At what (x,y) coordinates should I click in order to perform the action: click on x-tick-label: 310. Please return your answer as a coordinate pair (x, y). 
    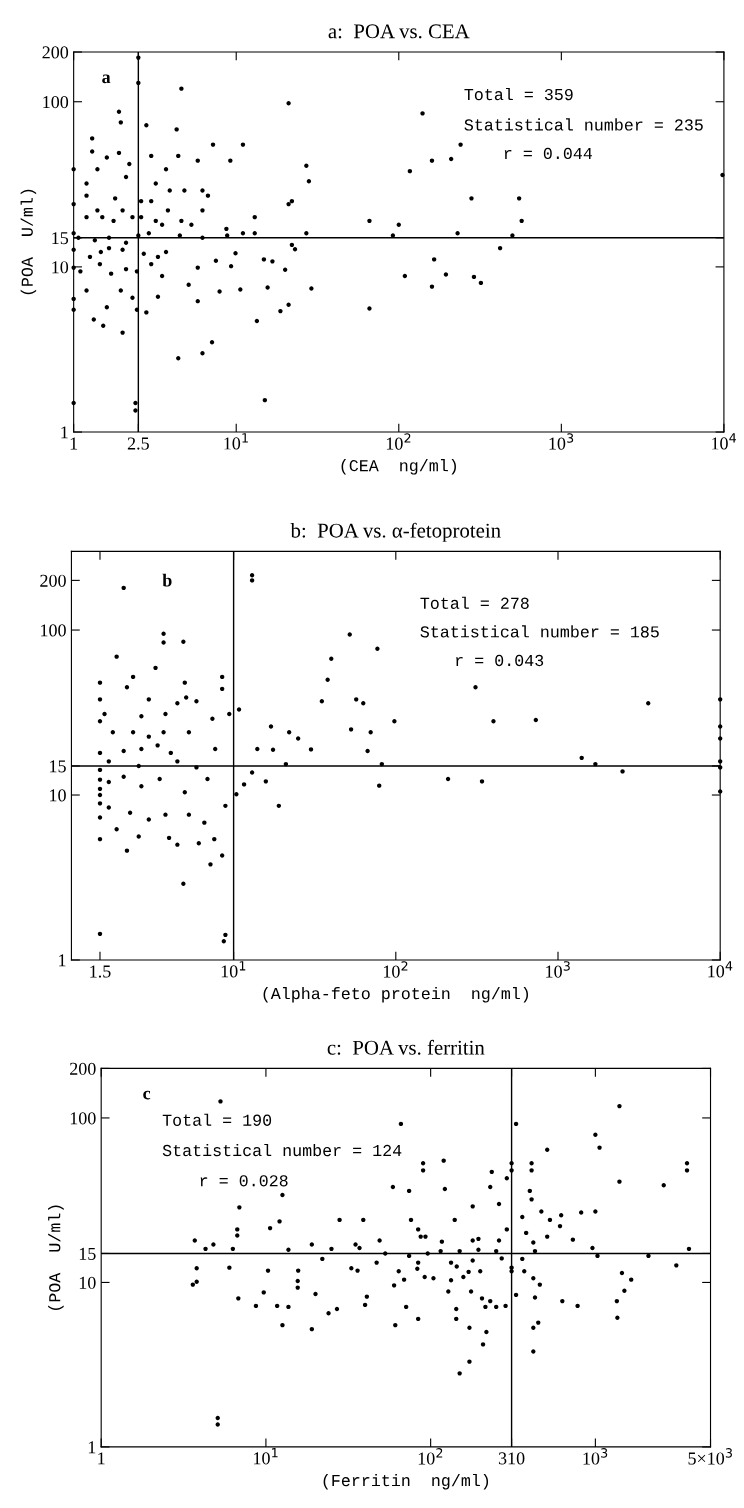
    Looking at the image, I should click on (511, 1458).